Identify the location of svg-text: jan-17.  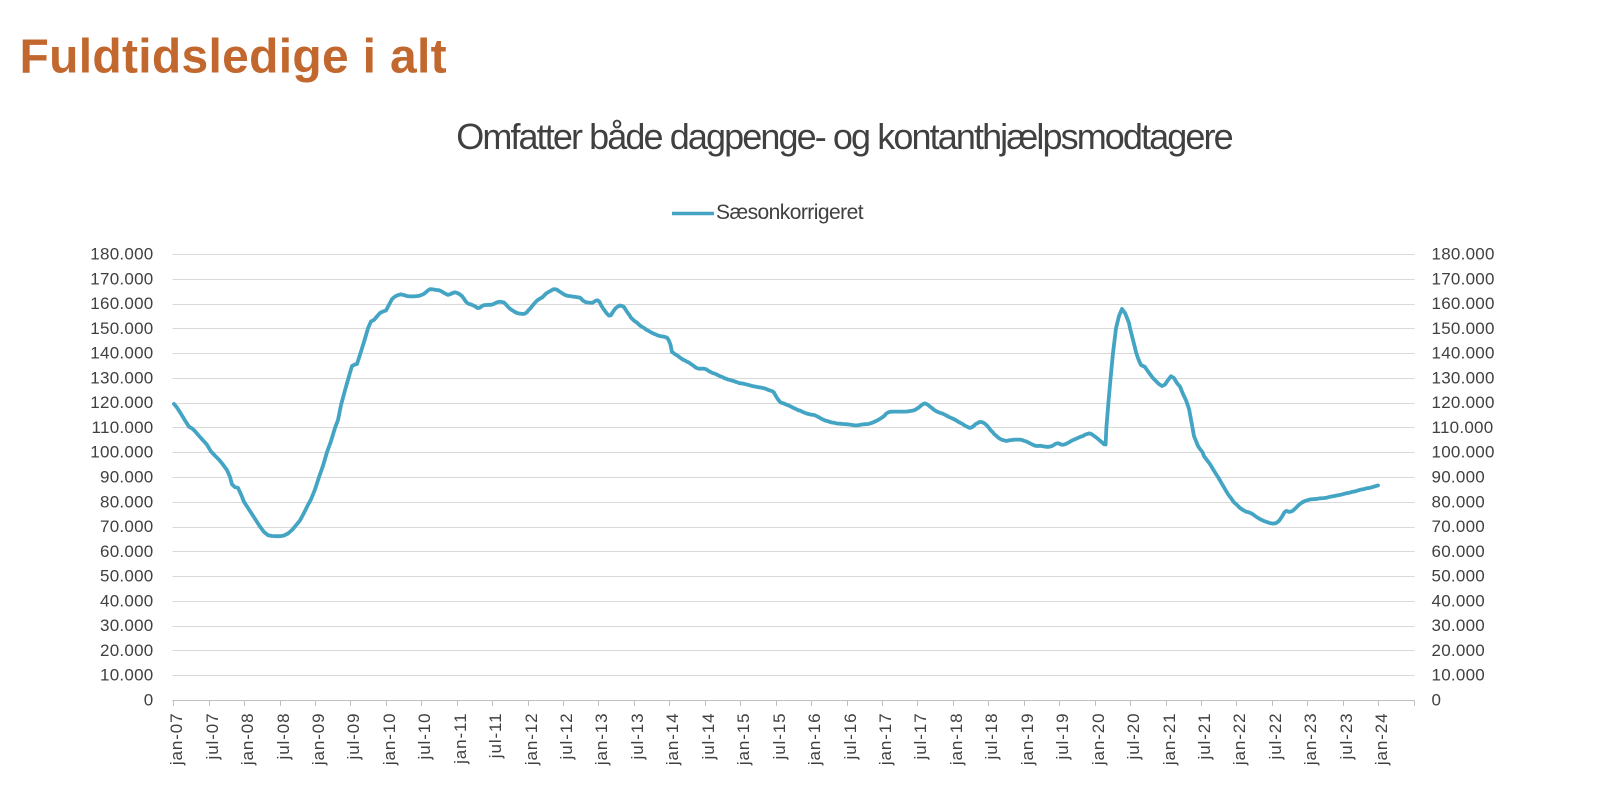
(885, 740).